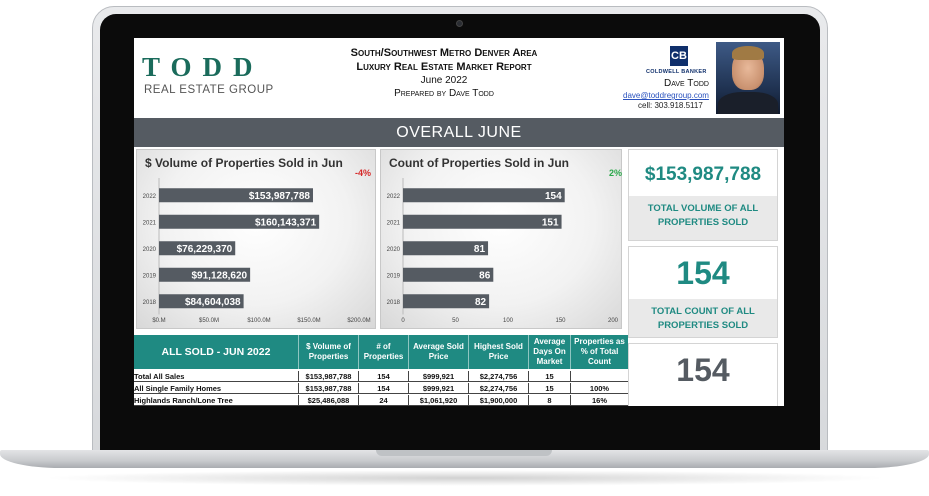 This screenshot has width=929, height=496. I want to click on col-count: # of Properties, so click(383, 352).